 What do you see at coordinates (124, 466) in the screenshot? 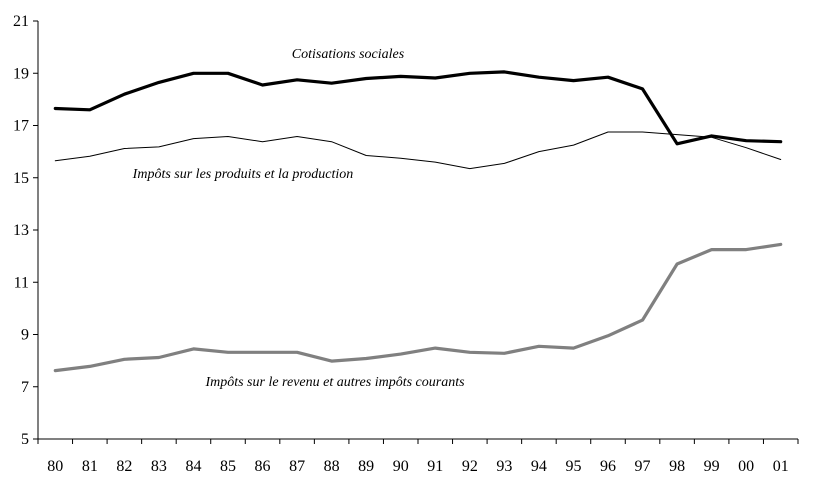
I see `x-tick-label: 82` at bounding box center [124, 466].